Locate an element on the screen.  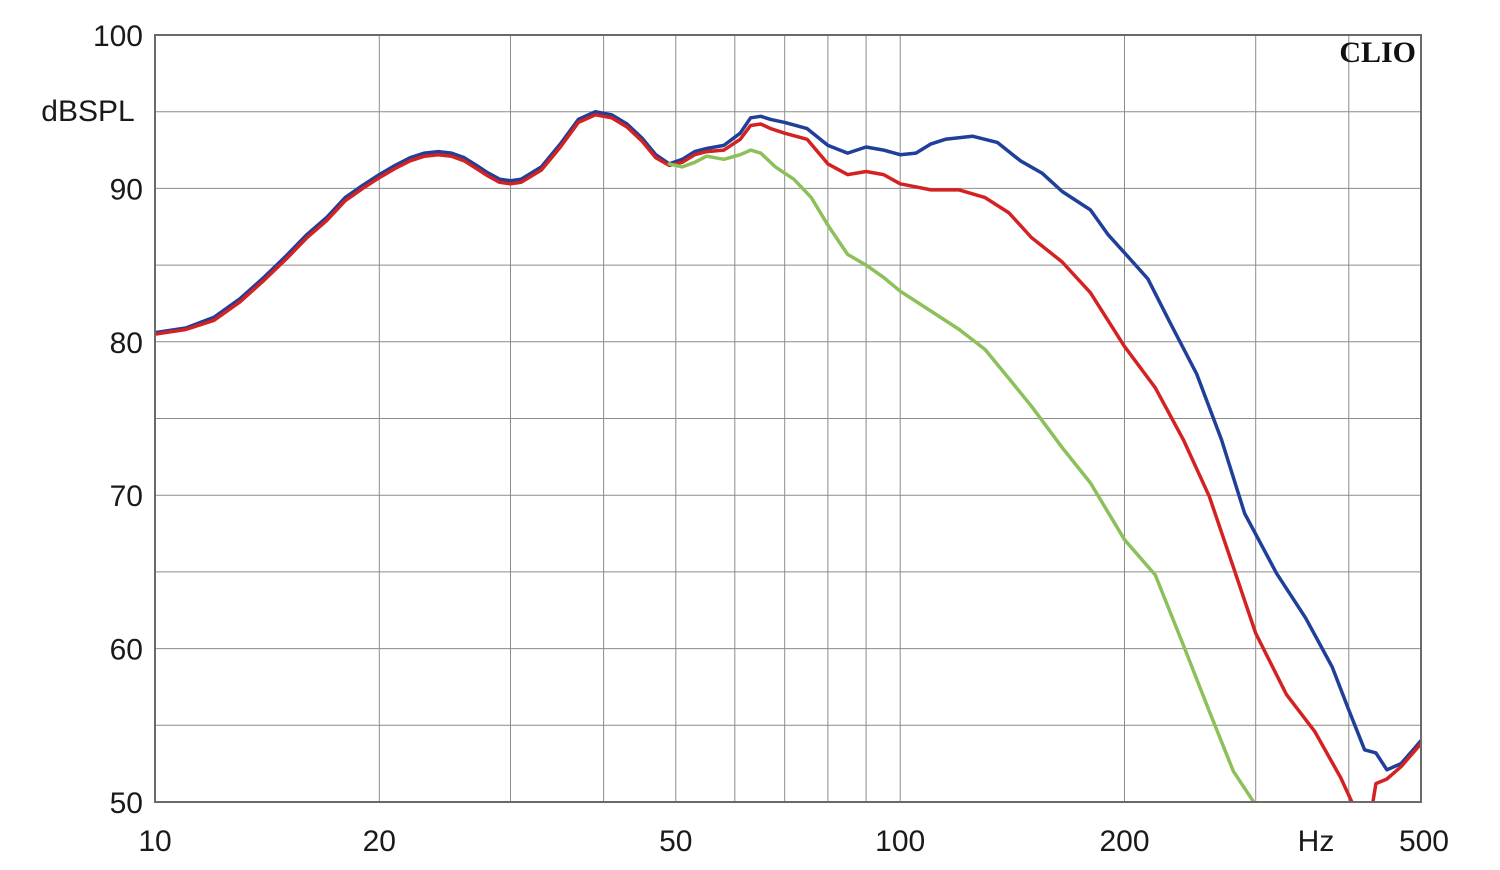
y-tick-labels: 100 90 80 70 60 50 is located at coordinates (118, 420).